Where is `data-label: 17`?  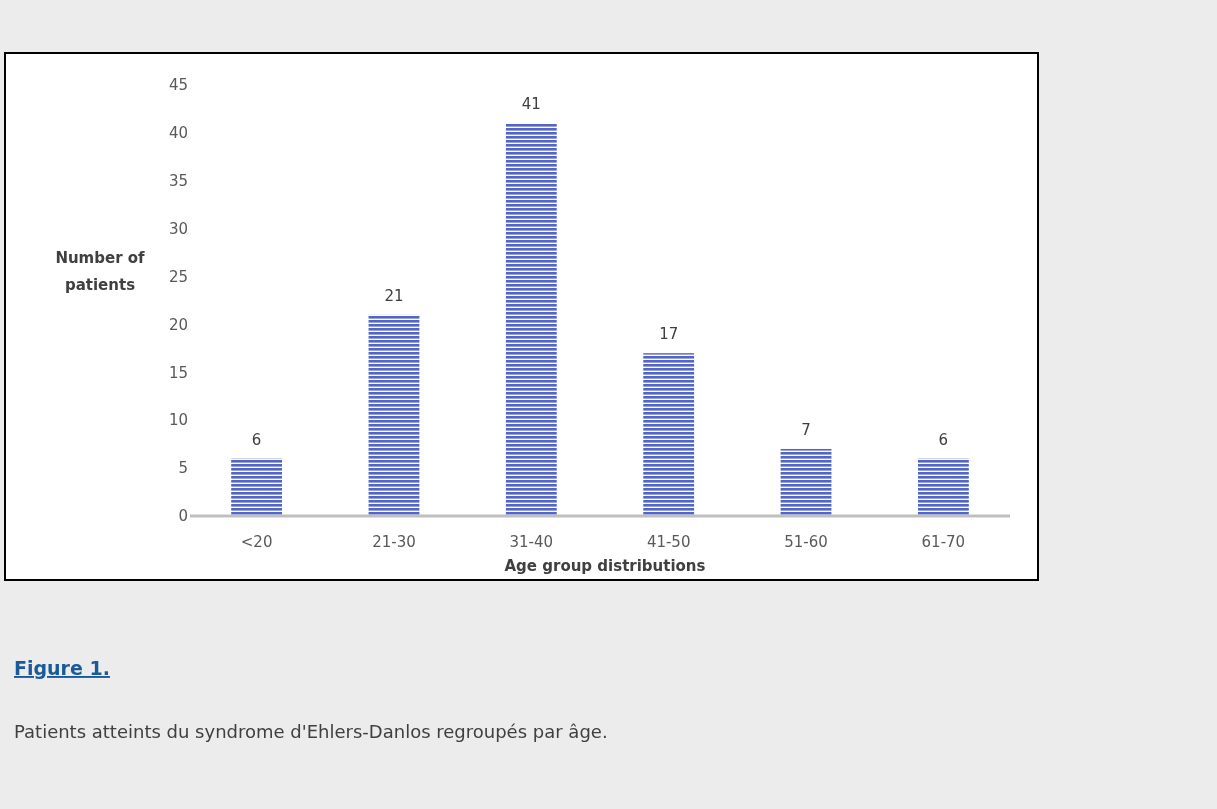
data-label: 17 is located at coordinates (669, 334).